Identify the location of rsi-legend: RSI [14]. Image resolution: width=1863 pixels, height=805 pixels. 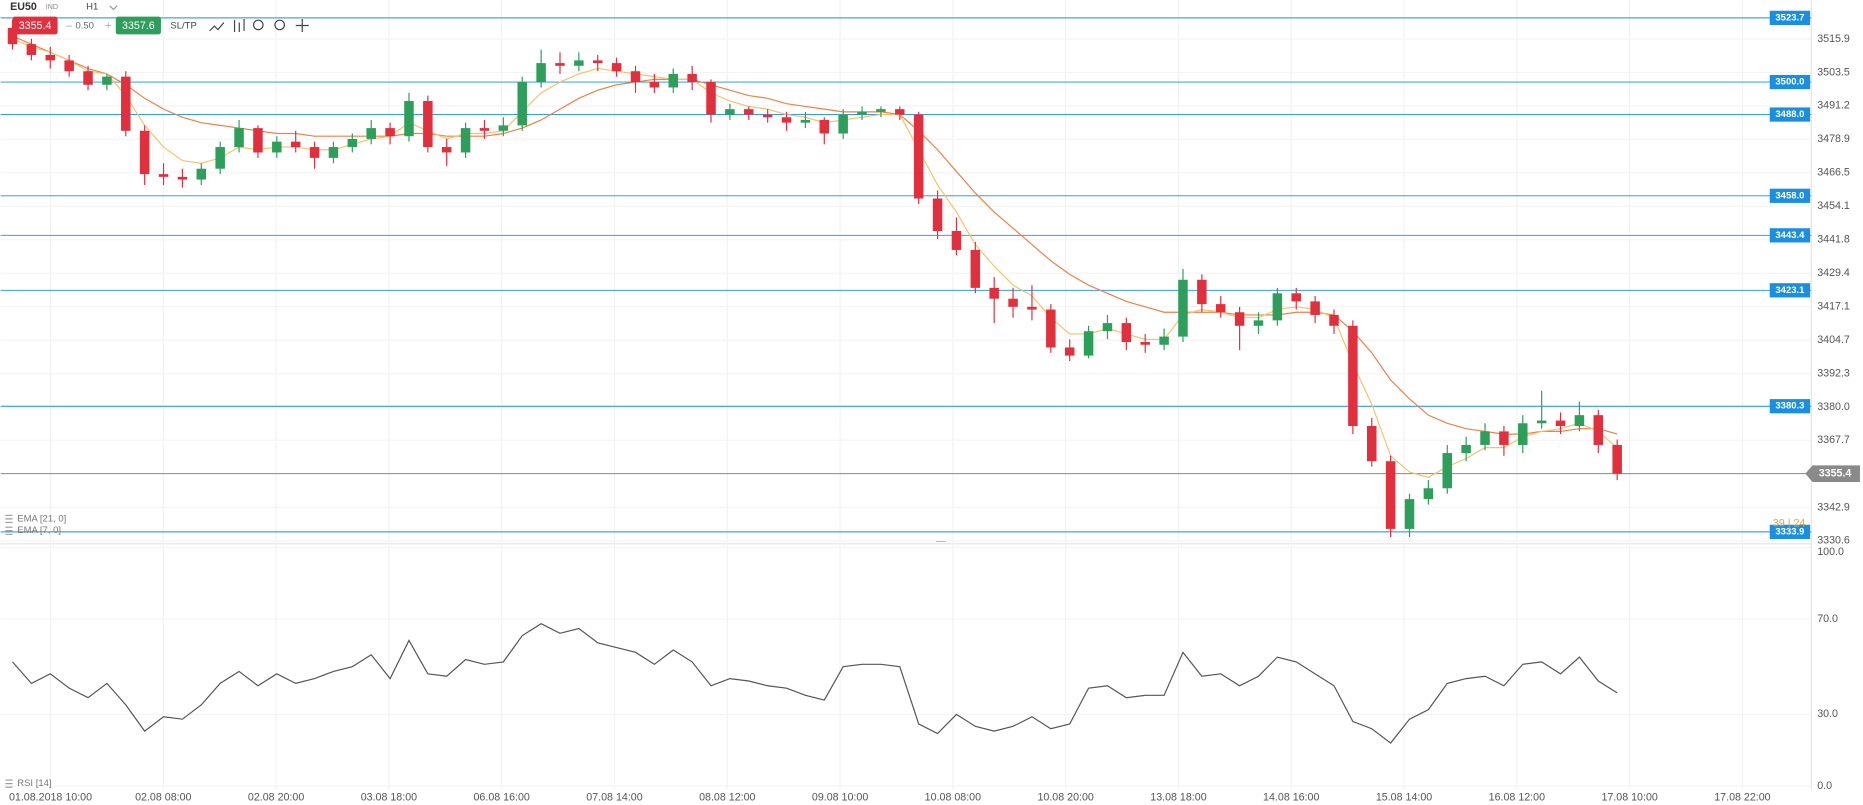
(34, 783).